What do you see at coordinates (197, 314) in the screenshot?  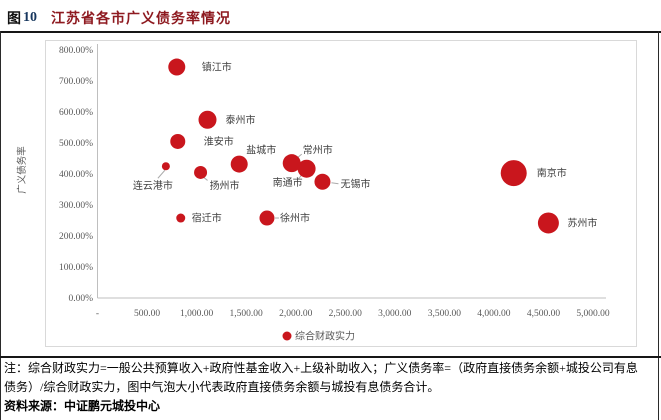 I see `x-tick-label: 1,000.00` at bounding box center [197, 314].